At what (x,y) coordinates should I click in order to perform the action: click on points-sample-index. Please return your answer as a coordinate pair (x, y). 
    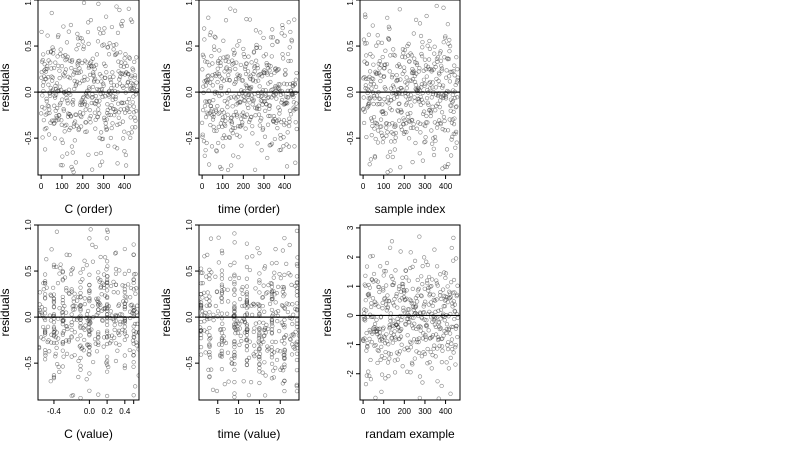
    Looking at the image, I should click on (410, 89).